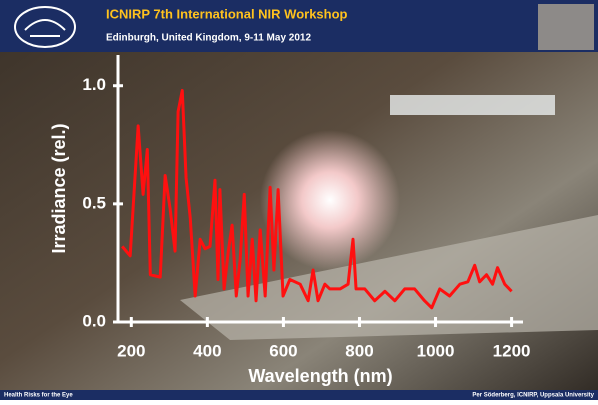 Image resolution: width=598 pixels, height=405 pixels. What do you see at coordinates (472, 105) in the screenshot?
I see `photo-lamp` at bounding box center [472, 105].